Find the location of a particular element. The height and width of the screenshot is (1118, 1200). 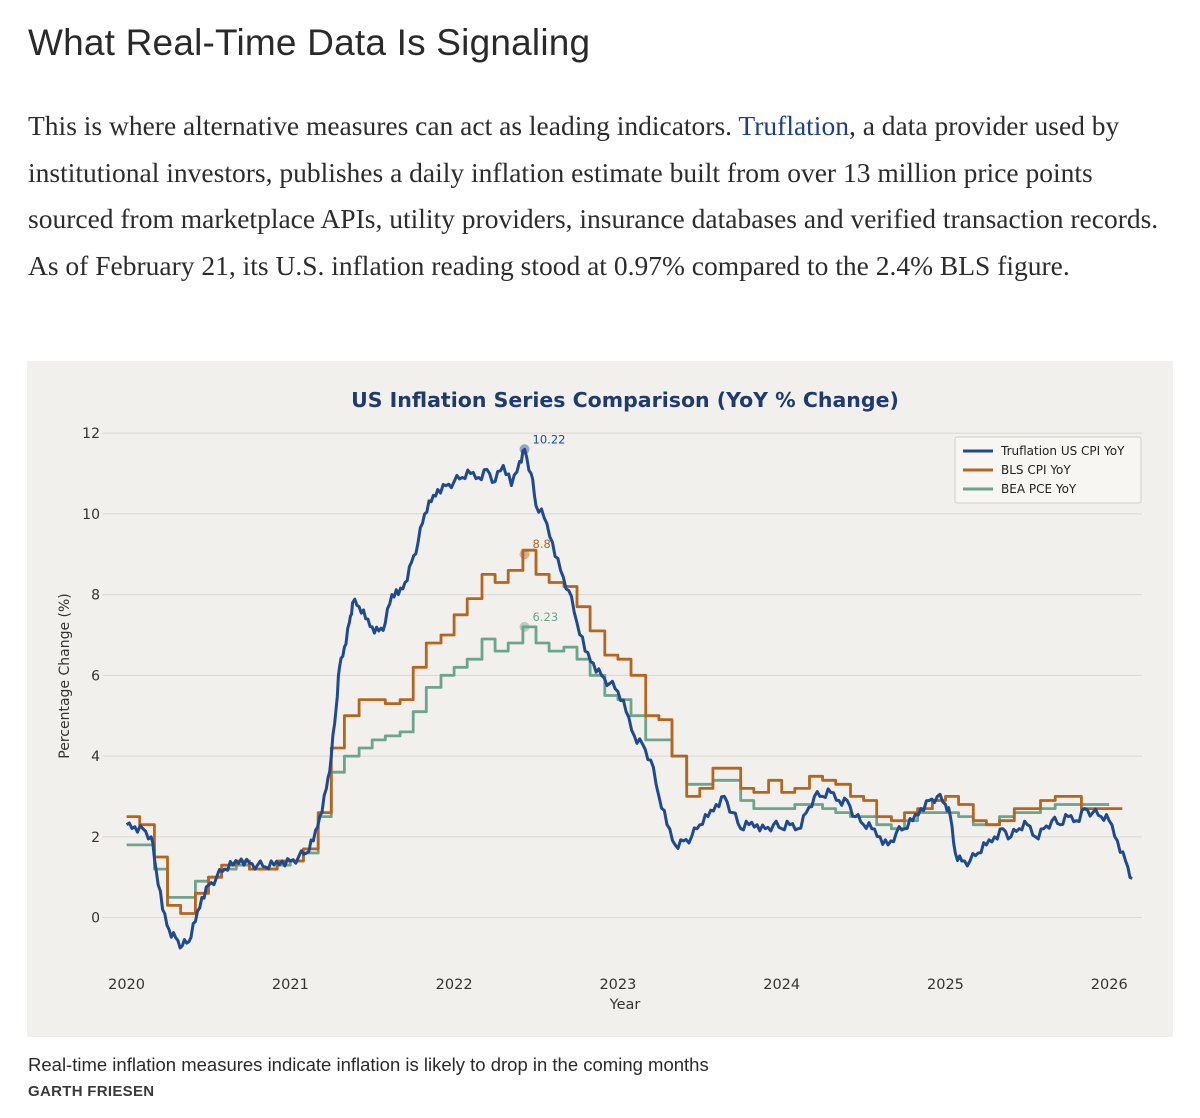

peak-marker-bls is located at coordinates (524, 554).